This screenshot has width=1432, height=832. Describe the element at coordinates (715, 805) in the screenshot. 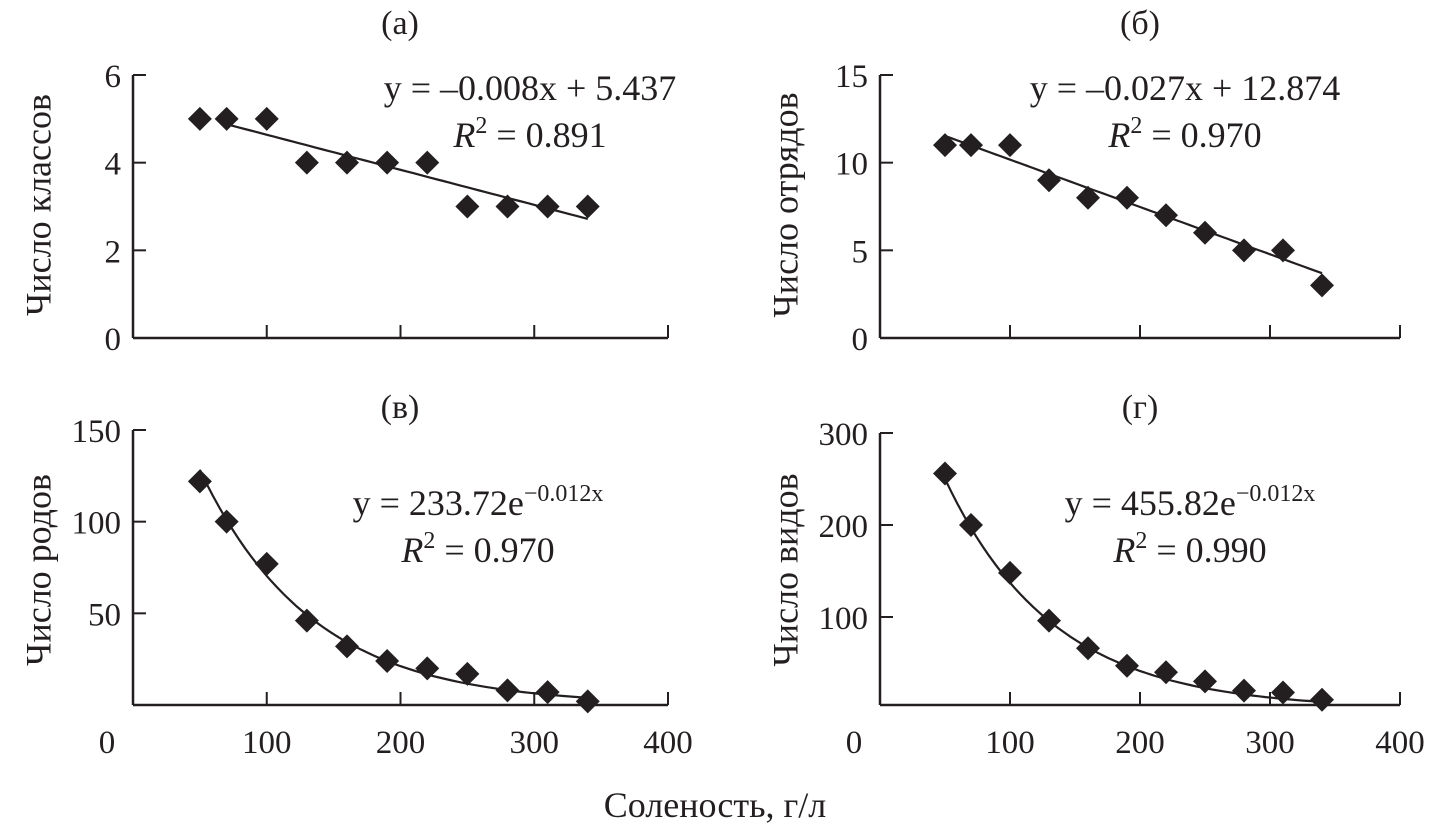

I see `x-axis-label: Соленость, г/л` at that location.